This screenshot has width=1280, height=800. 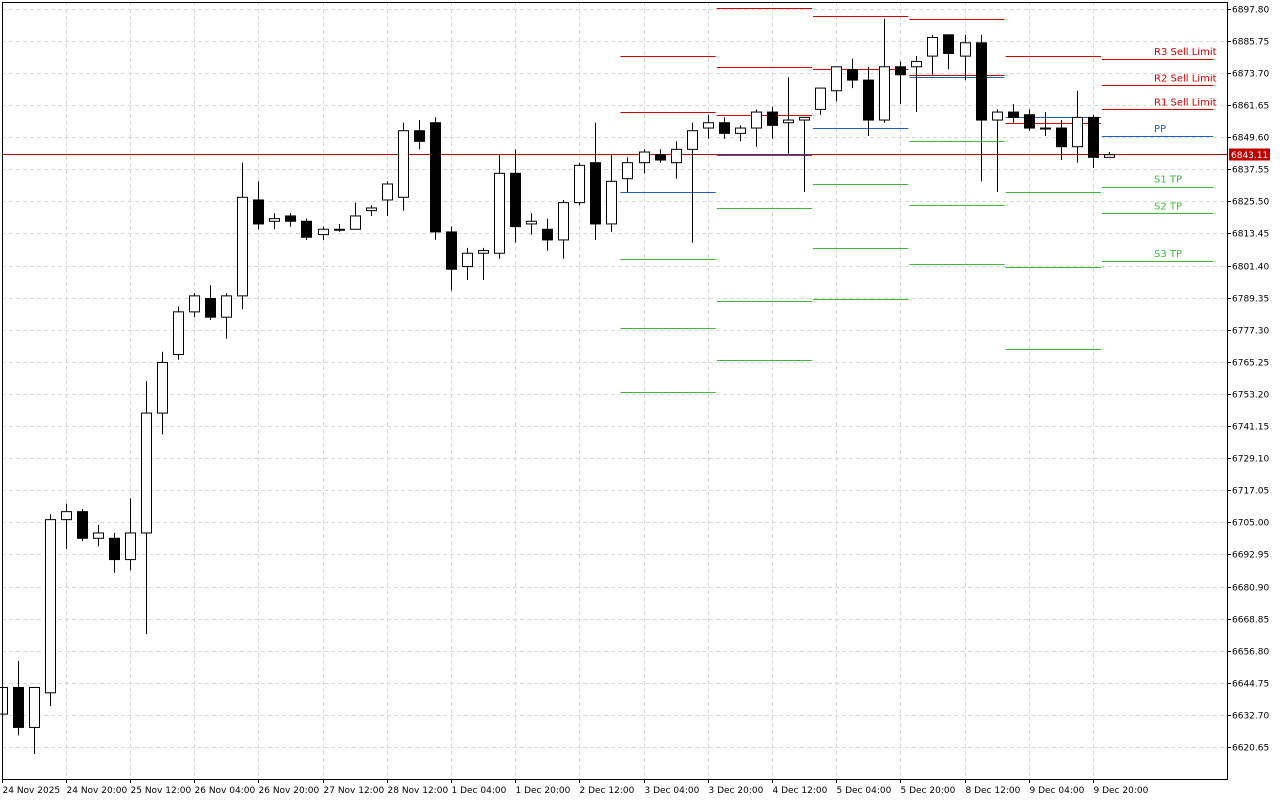 I want to click on y-tick-label: 6753.20, so click(x=1250, y=396).